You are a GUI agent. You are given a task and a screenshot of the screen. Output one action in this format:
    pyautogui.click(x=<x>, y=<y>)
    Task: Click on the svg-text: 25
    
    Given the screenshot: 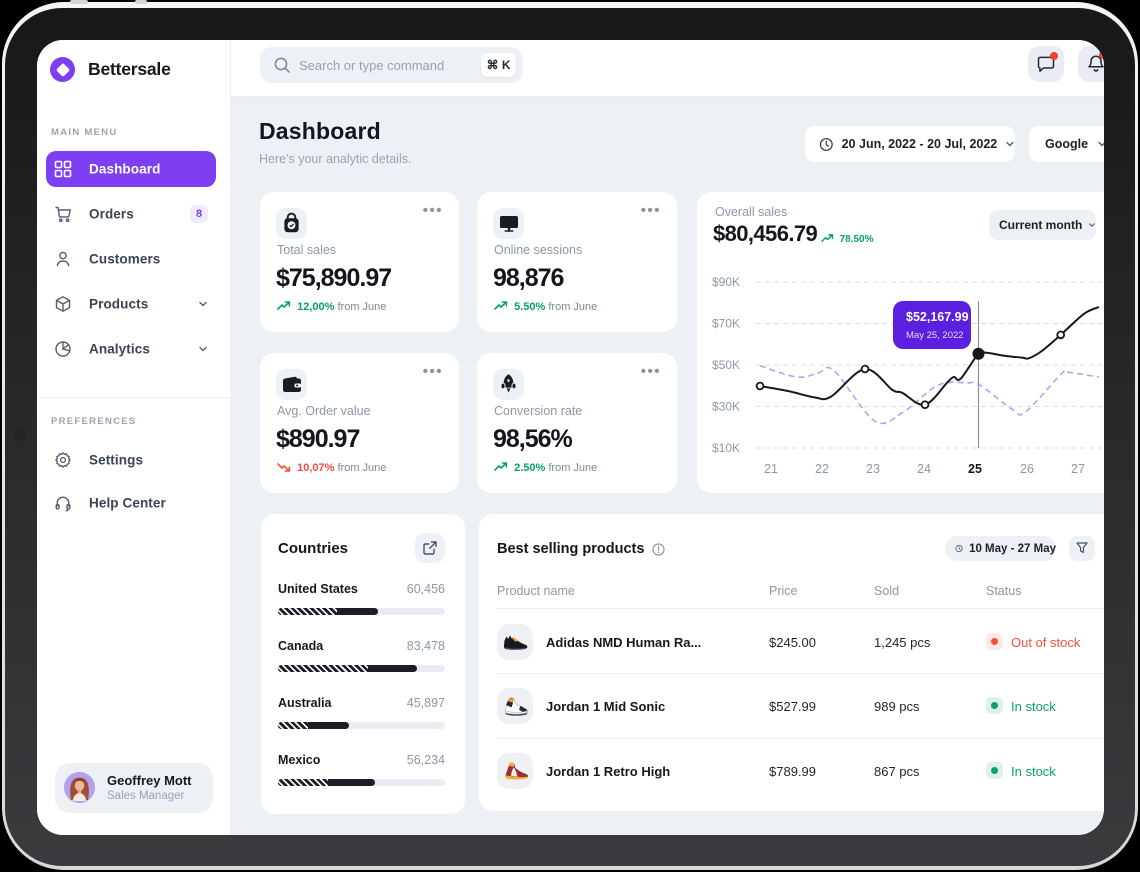 What is the action you would take?
    pyautogui.click(x=975, y=469)
    